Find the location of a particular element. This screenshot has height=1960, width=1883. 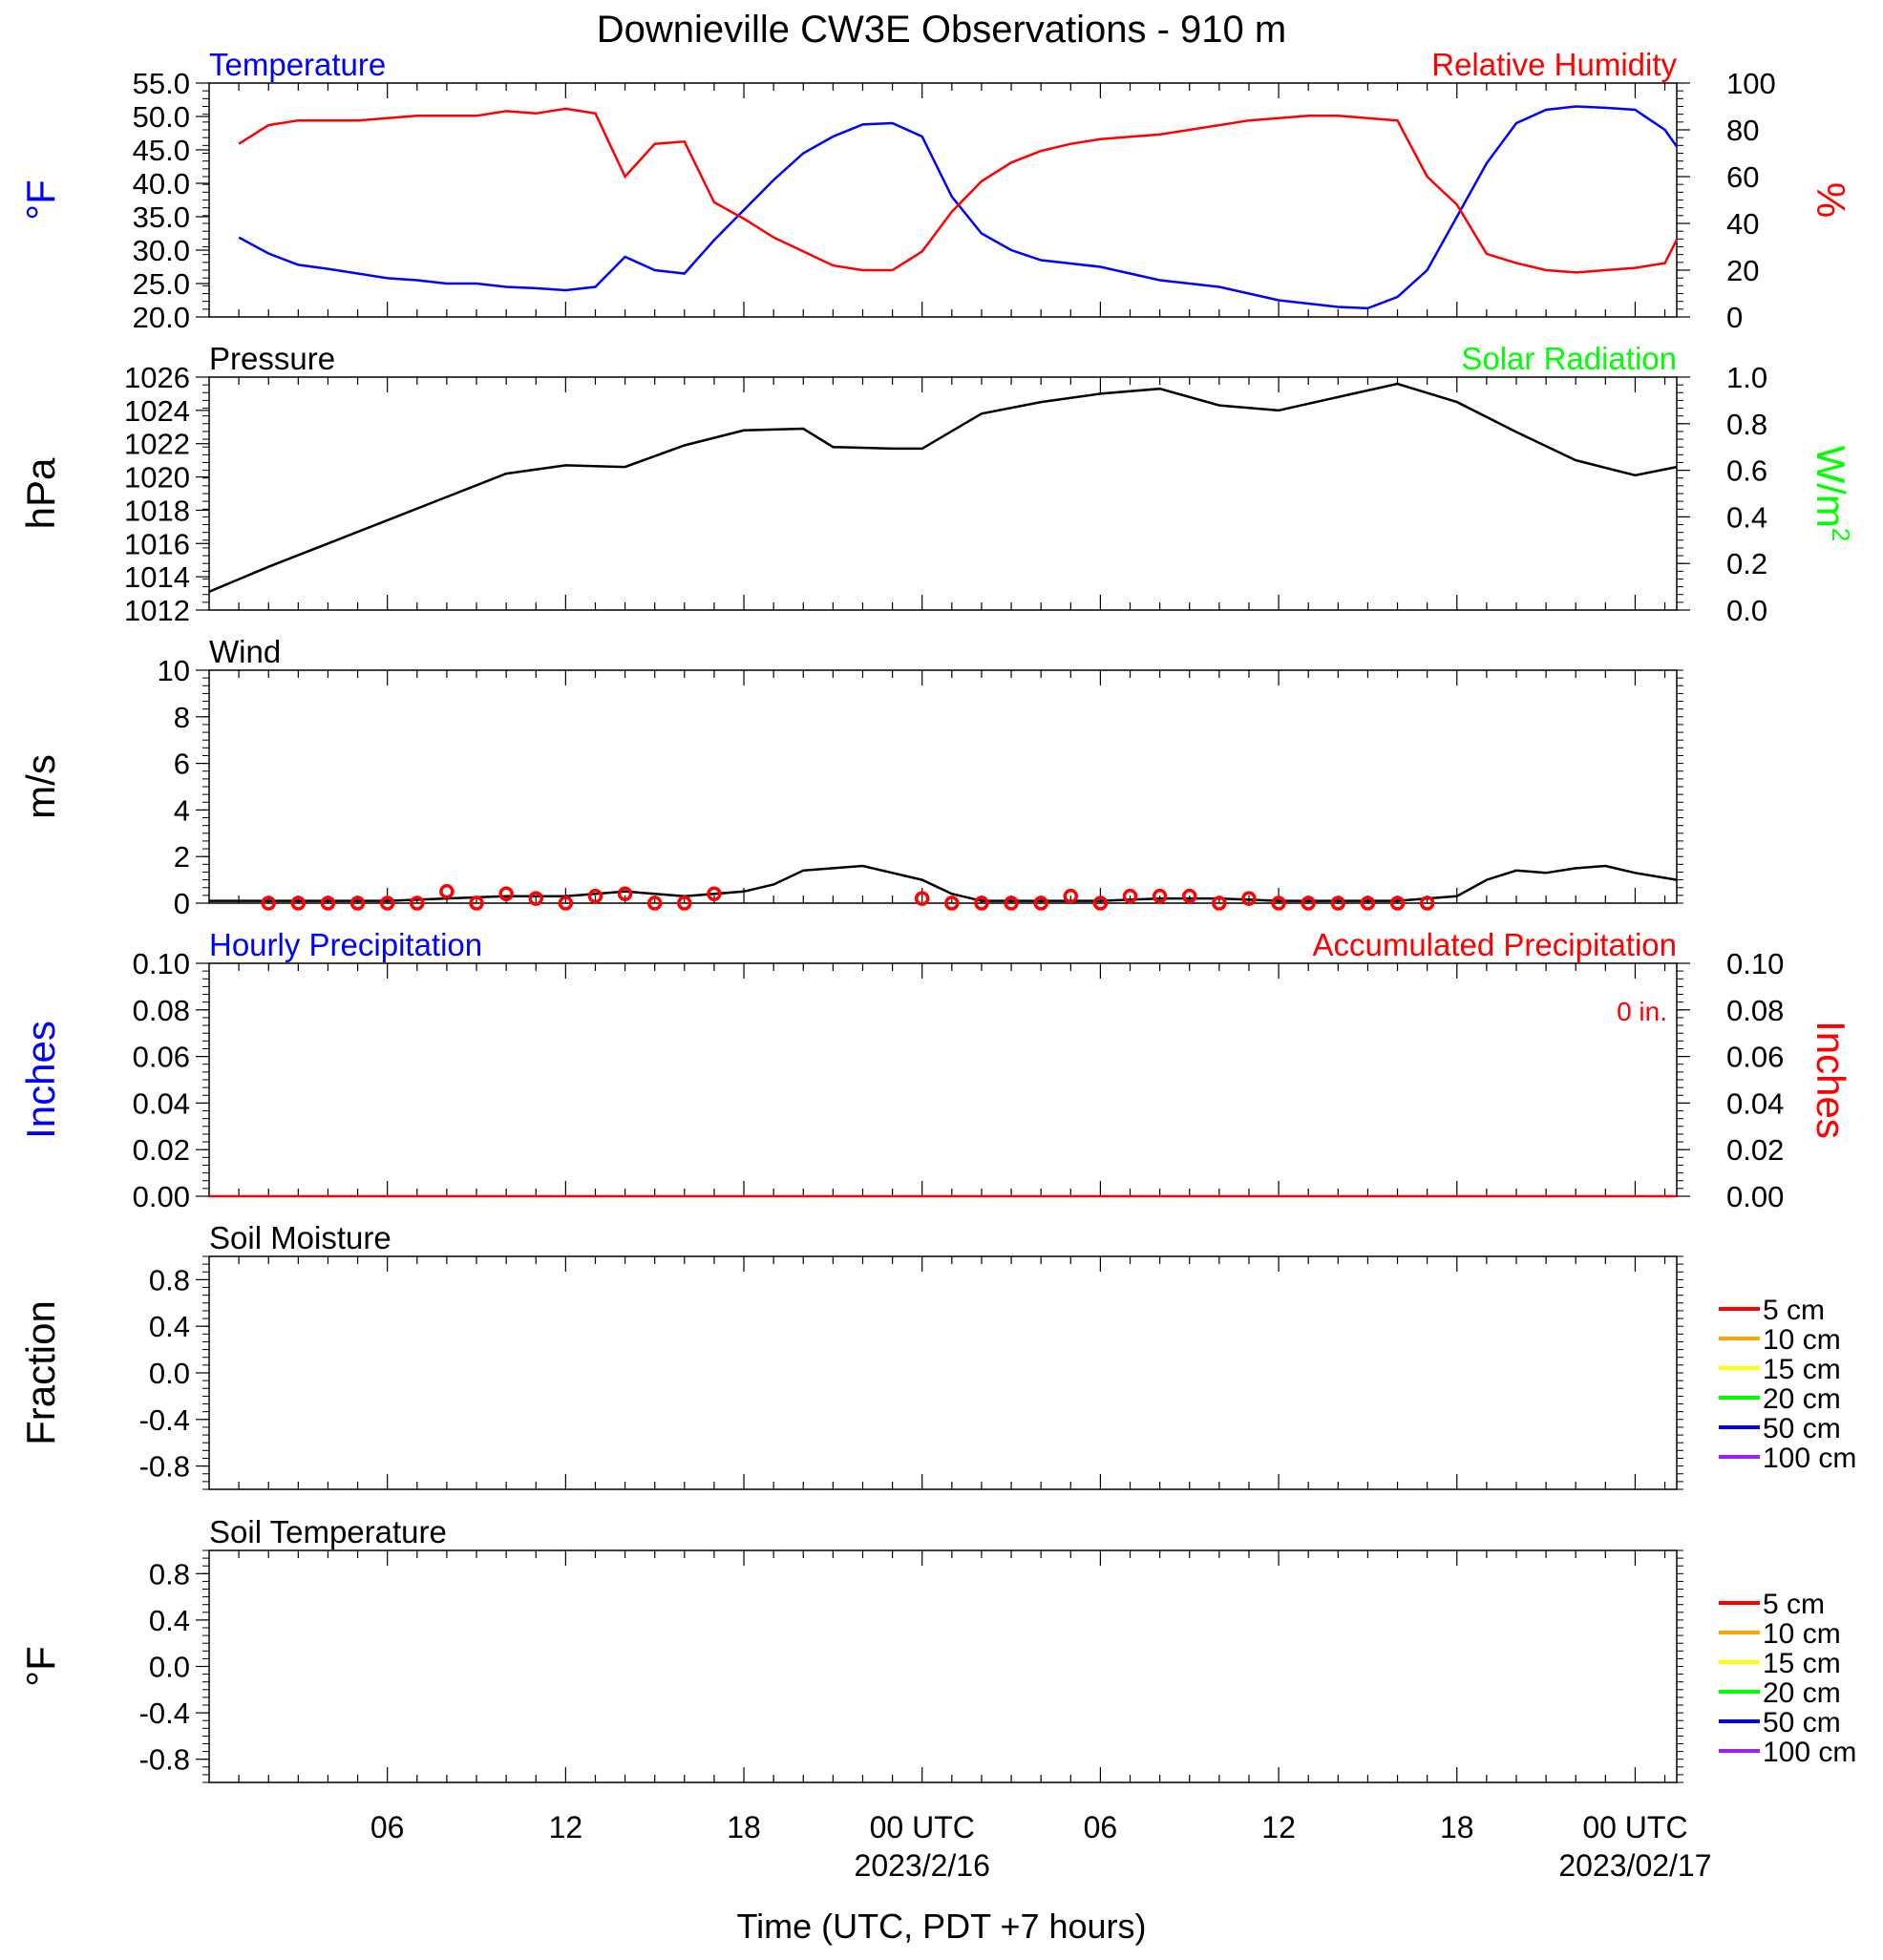

y-tick-label: 0.08 is located at coordinates (161, 1010).